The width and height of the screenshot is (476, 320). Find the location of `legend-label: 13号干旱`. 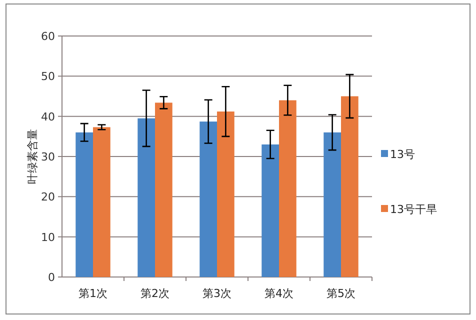

legend-label: 13号干旱 is located at coordinates (413, 209).